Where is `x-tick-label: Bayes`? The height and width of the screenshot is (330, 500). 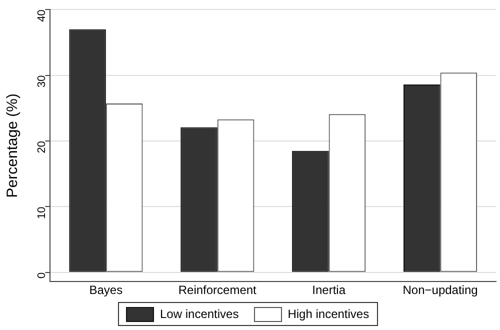 x-tick-label: Bayes is located at coordinates (106, 290).